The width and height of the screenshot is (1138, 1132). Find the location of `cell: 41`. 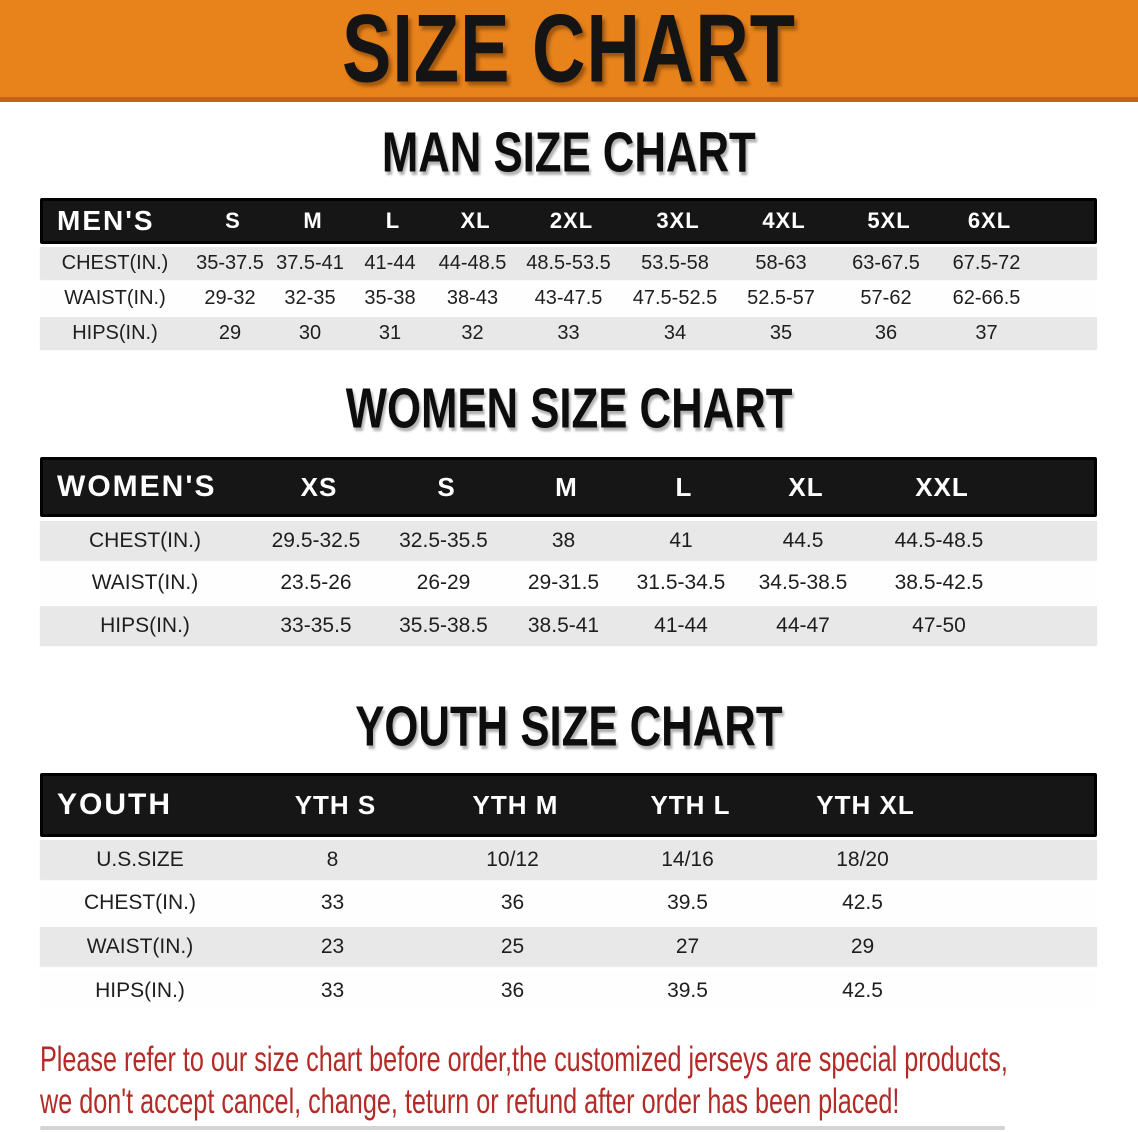

cell: 41 is located at coordinates (681, 540).